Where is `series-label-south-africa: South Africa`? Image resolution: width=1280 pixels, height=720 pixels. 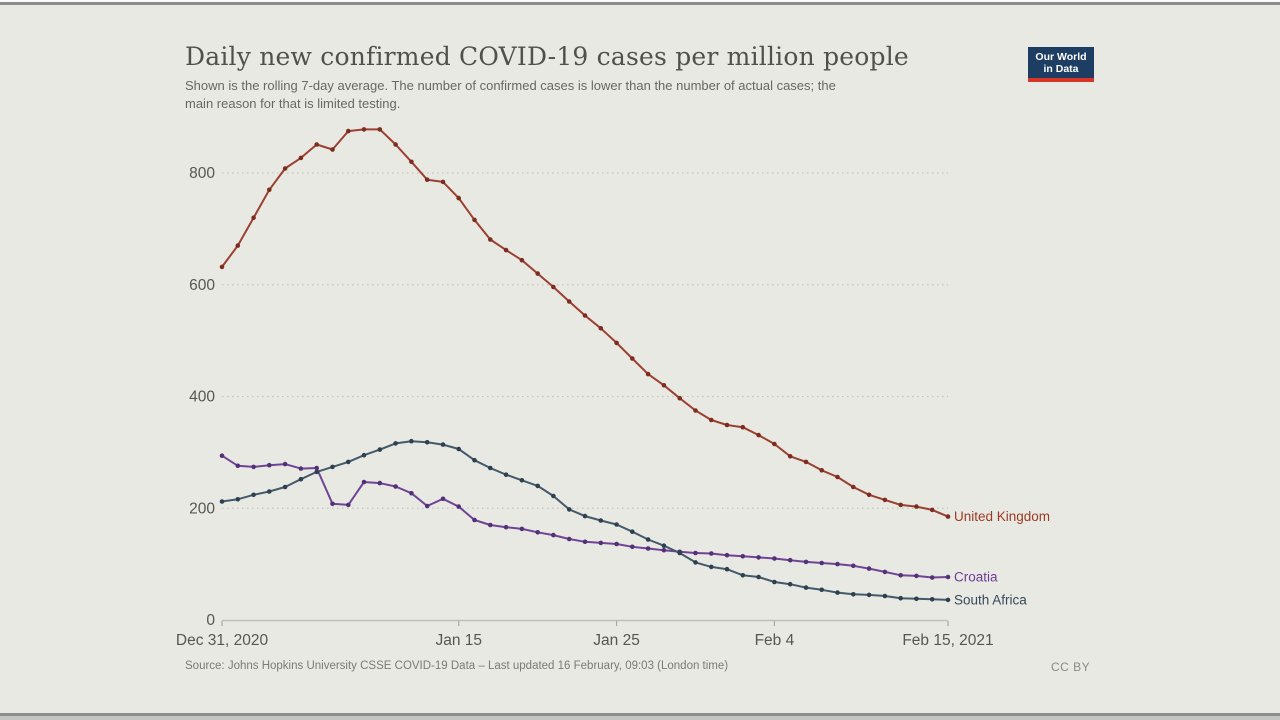
series-label-south-africa: South Africa is located at coordinates (990, 599).